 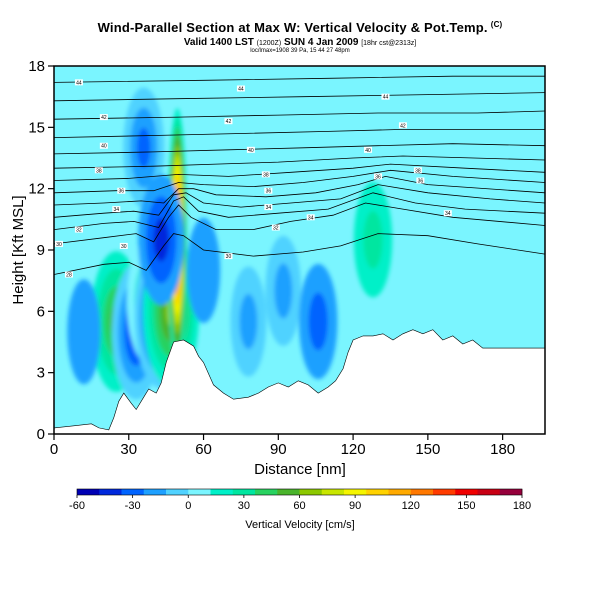 I want to click on isentrope-label-text-6: 40, so click(x=104, y=147).